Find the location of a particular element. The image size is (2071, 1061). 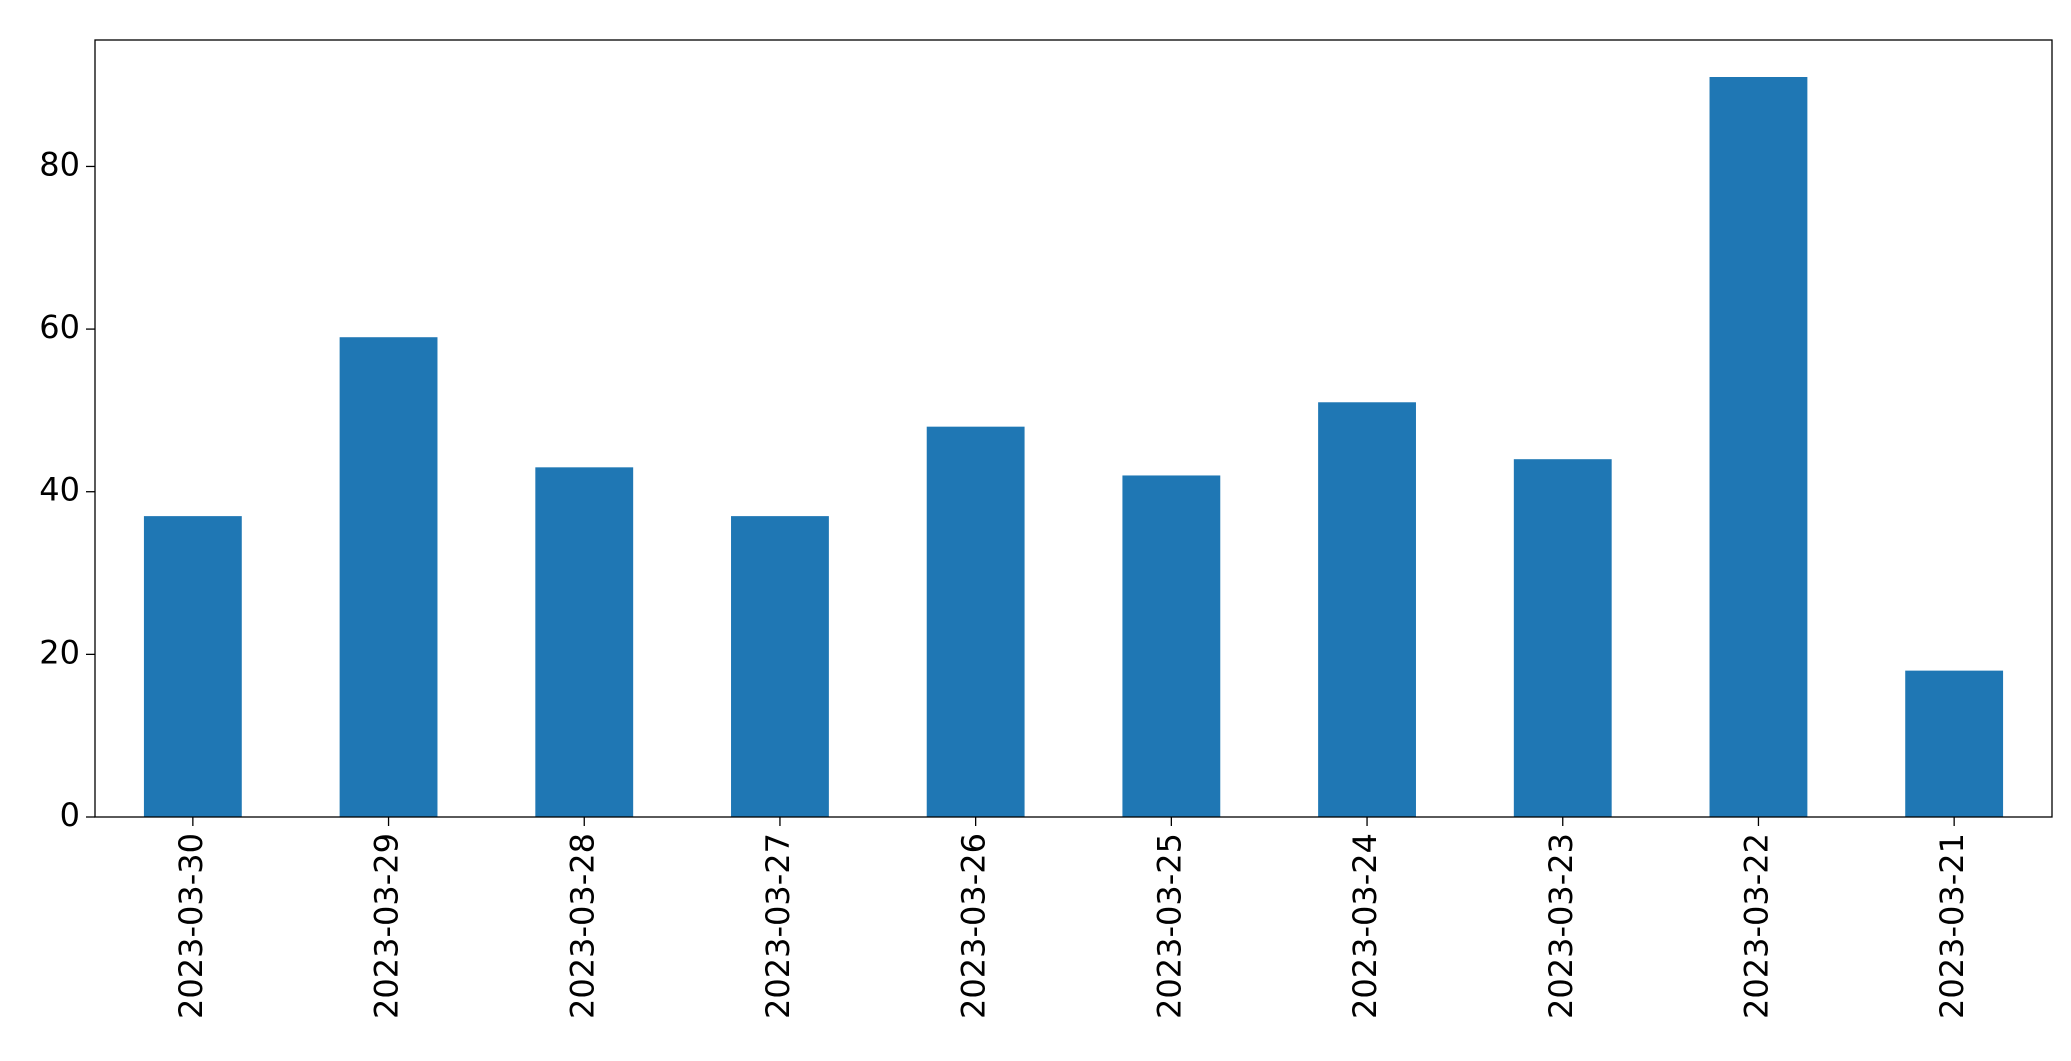

x-tick-label: 2023-03-26 is located at coordinates (974, 926).